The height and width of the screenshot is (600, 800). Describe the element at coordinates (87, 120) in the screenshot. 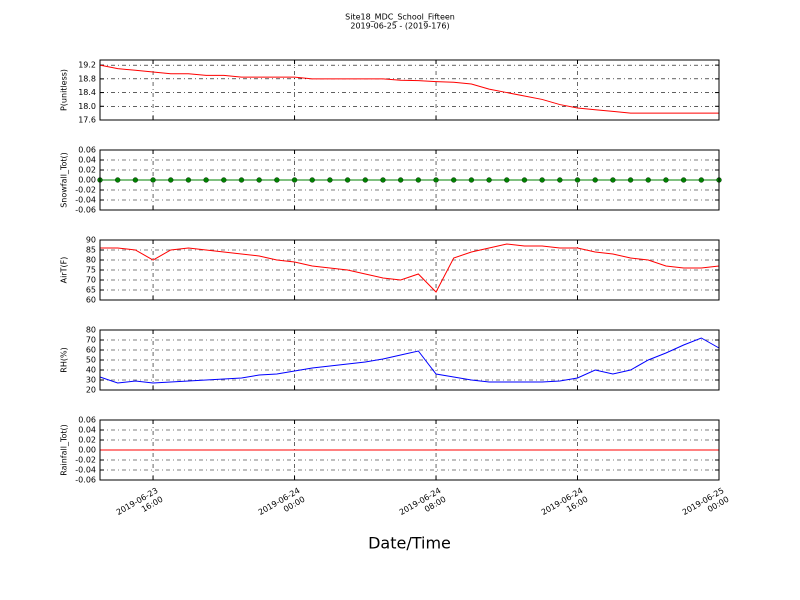

I see `y-tick-label: 17.6` at that location.